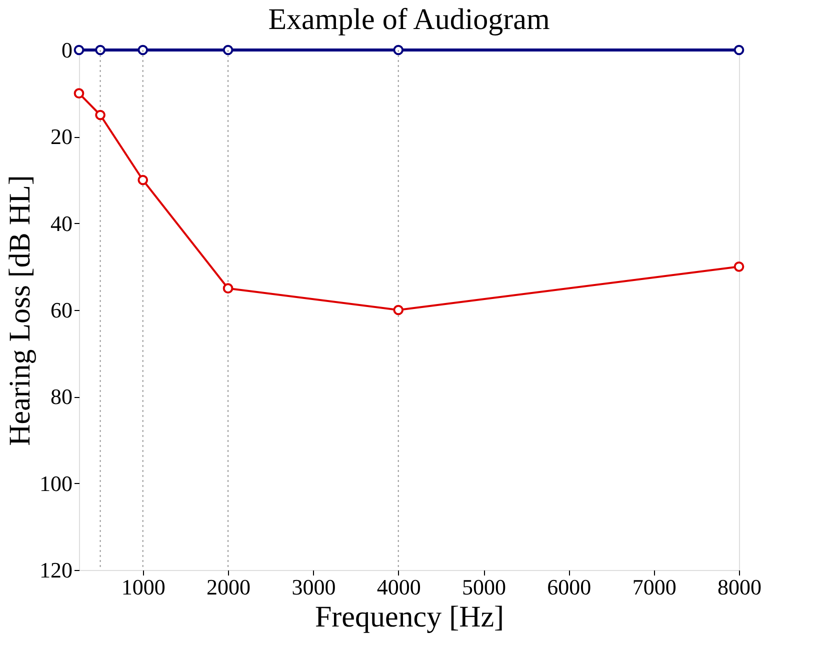 The height and width of the screenshot is (648, 826). Describe the element at coordinates (143, 587) in the screenshot. I see `x-tick-label: 1000` at that location.